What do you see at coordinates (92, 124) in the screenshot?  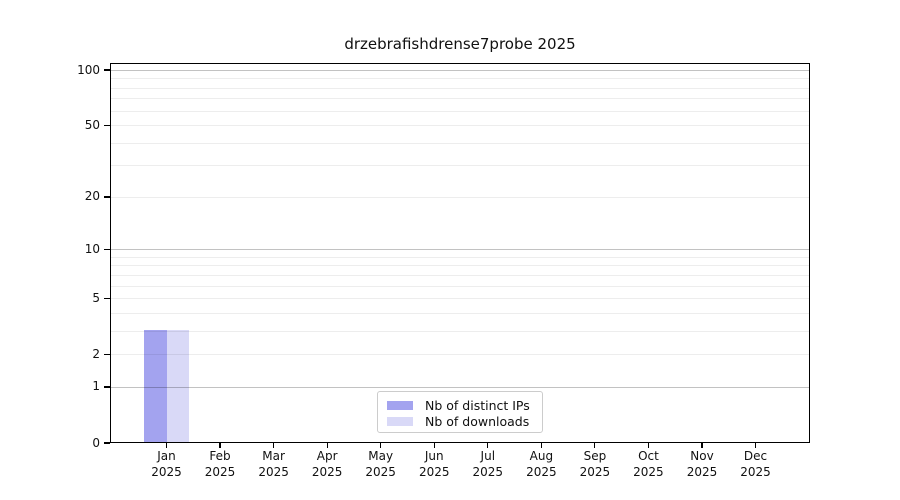 I see `y-tick-label: 50` at bounding box center [92, 124].